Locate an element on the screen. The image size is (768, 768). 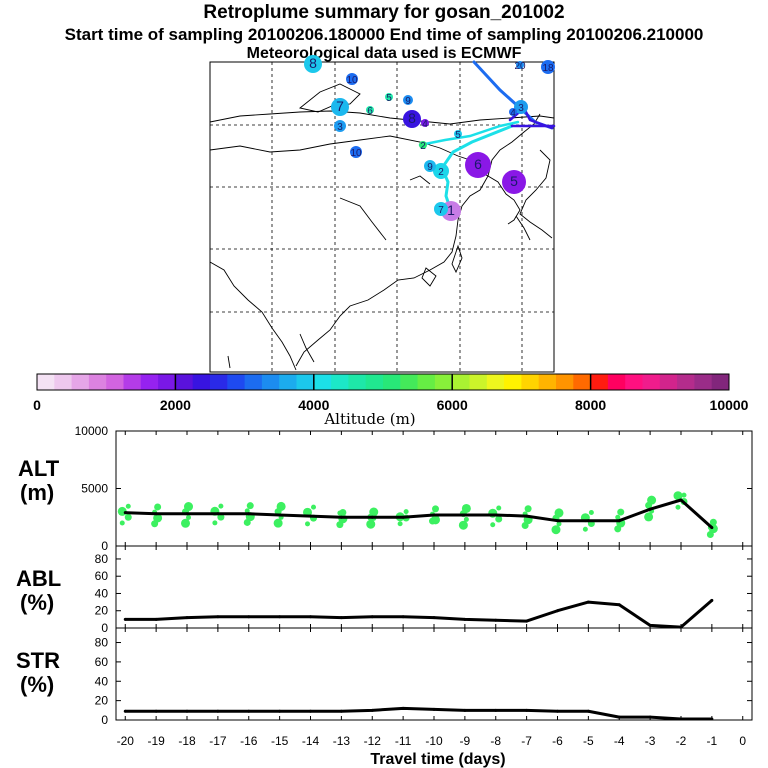
colorbar-tick-label: 8000 is located at coordinates (590, 405).